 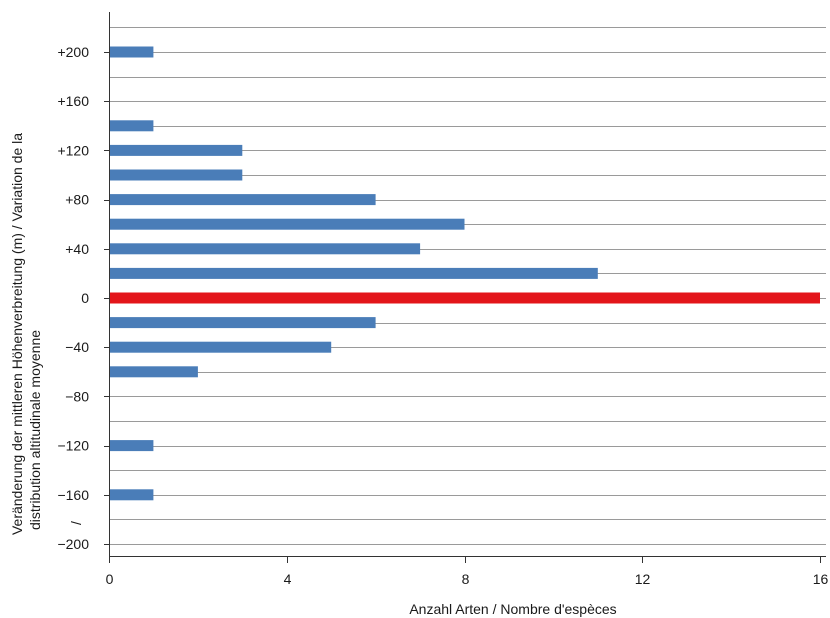 I want to click on y-tick-label: −160, so click(x=73, y=495).